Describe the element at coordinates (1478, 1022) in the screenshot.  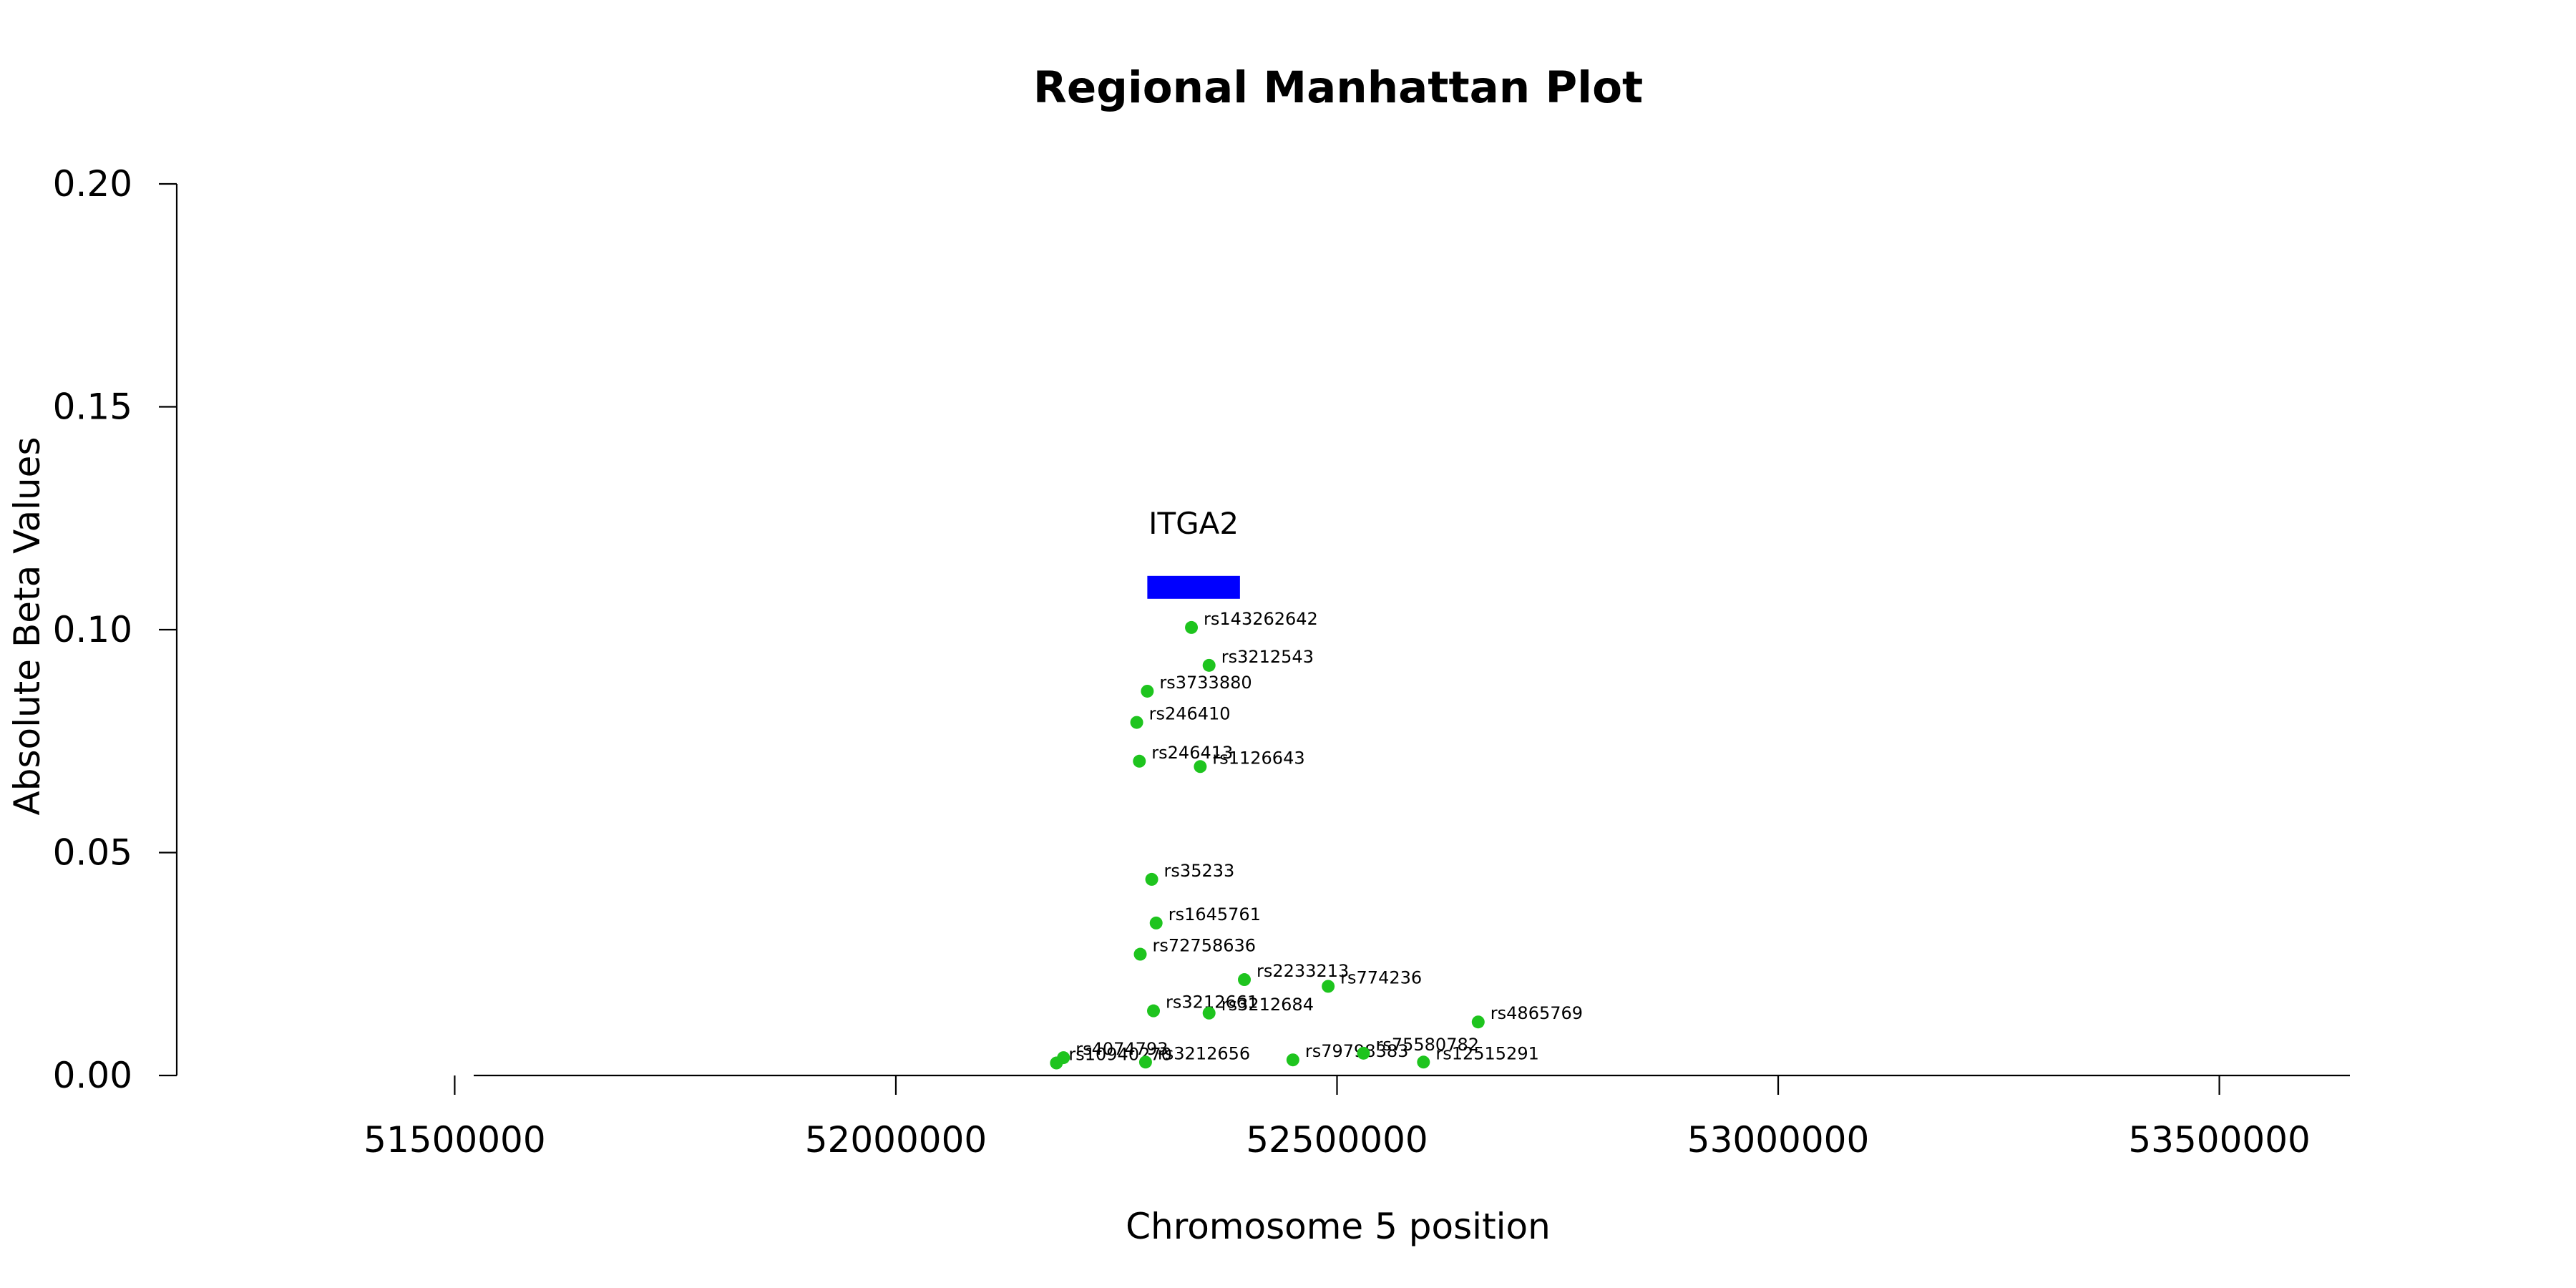
I see `snp-point-rs4865769` at that location.